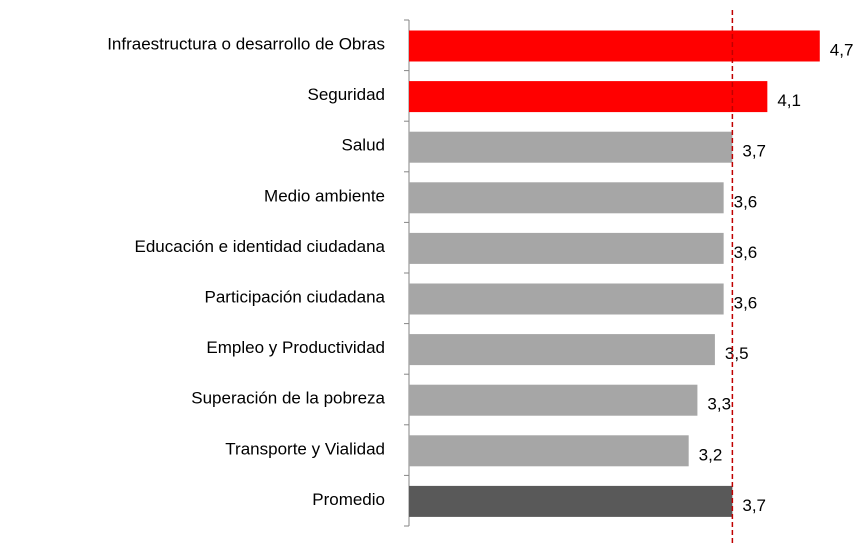 Image resolution: width=868 pixels, height=546 pixels. What do you see at coordinates (348, 499) in the screenshot?
I see `category-label: Promedio` at bounding box center [348, 499].